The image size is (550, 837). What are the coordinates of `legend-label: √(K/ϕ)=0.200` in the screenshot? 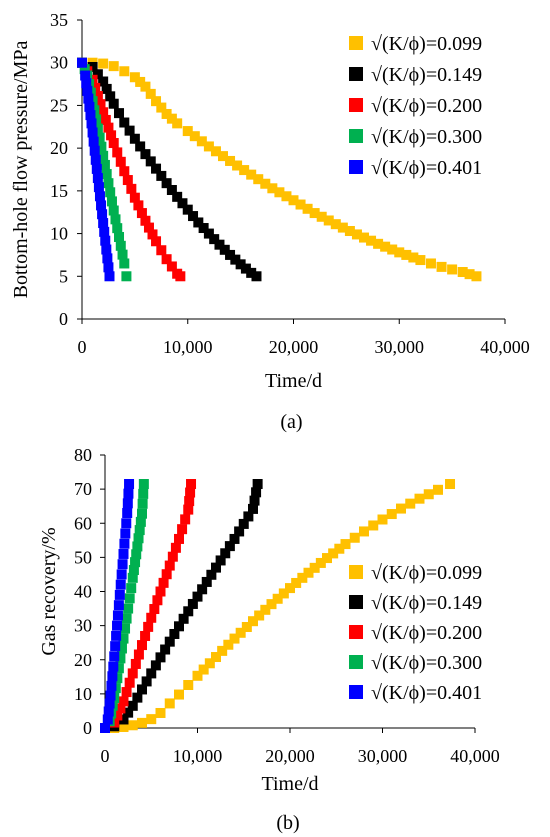 It's located at (426, 633).